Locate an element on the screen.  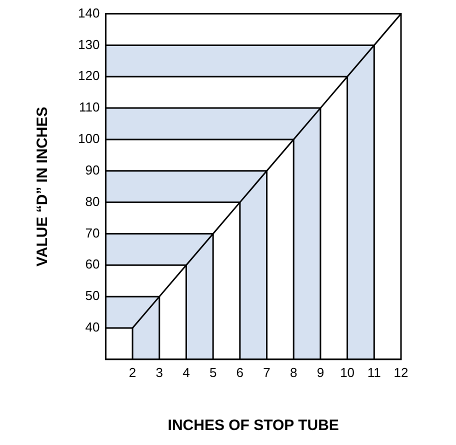
x-tick-label: 4 is located at coordinates (186, 372).